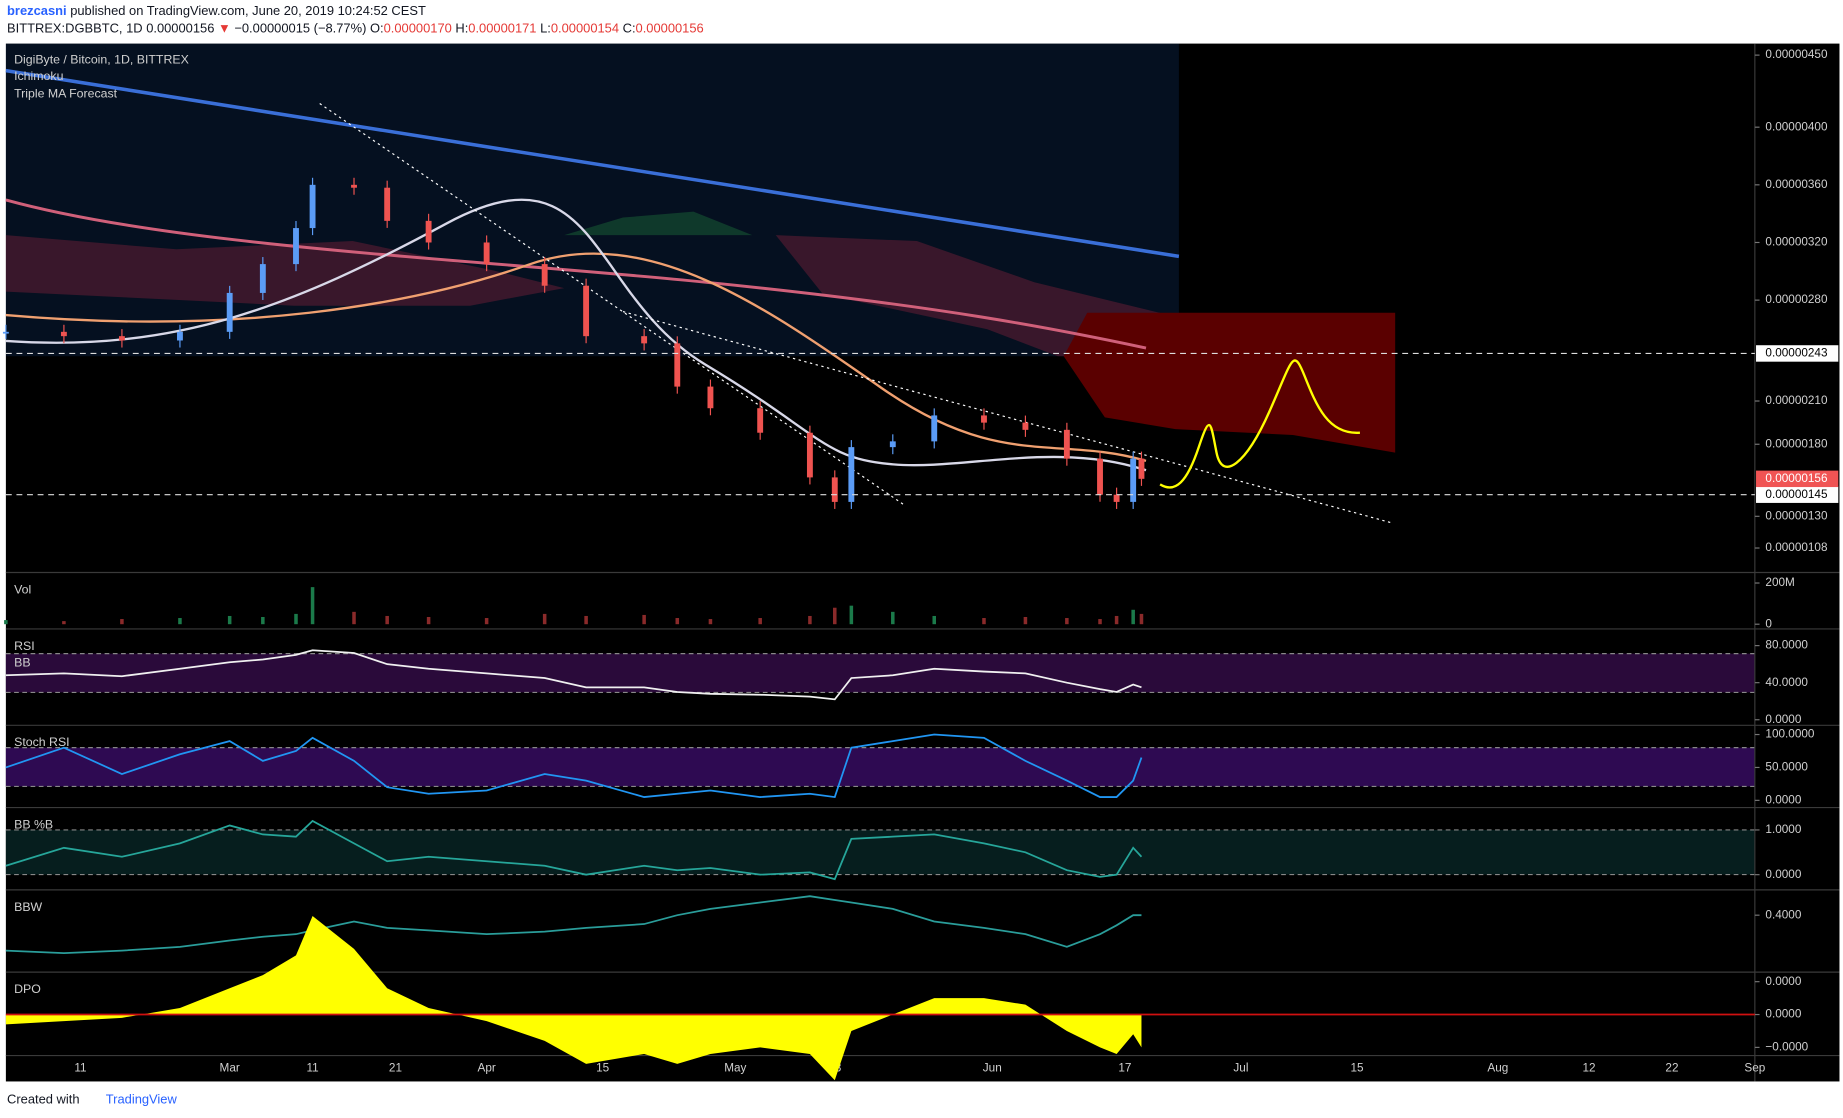  I want to click on pane-title: Vol, so click(22, 589).